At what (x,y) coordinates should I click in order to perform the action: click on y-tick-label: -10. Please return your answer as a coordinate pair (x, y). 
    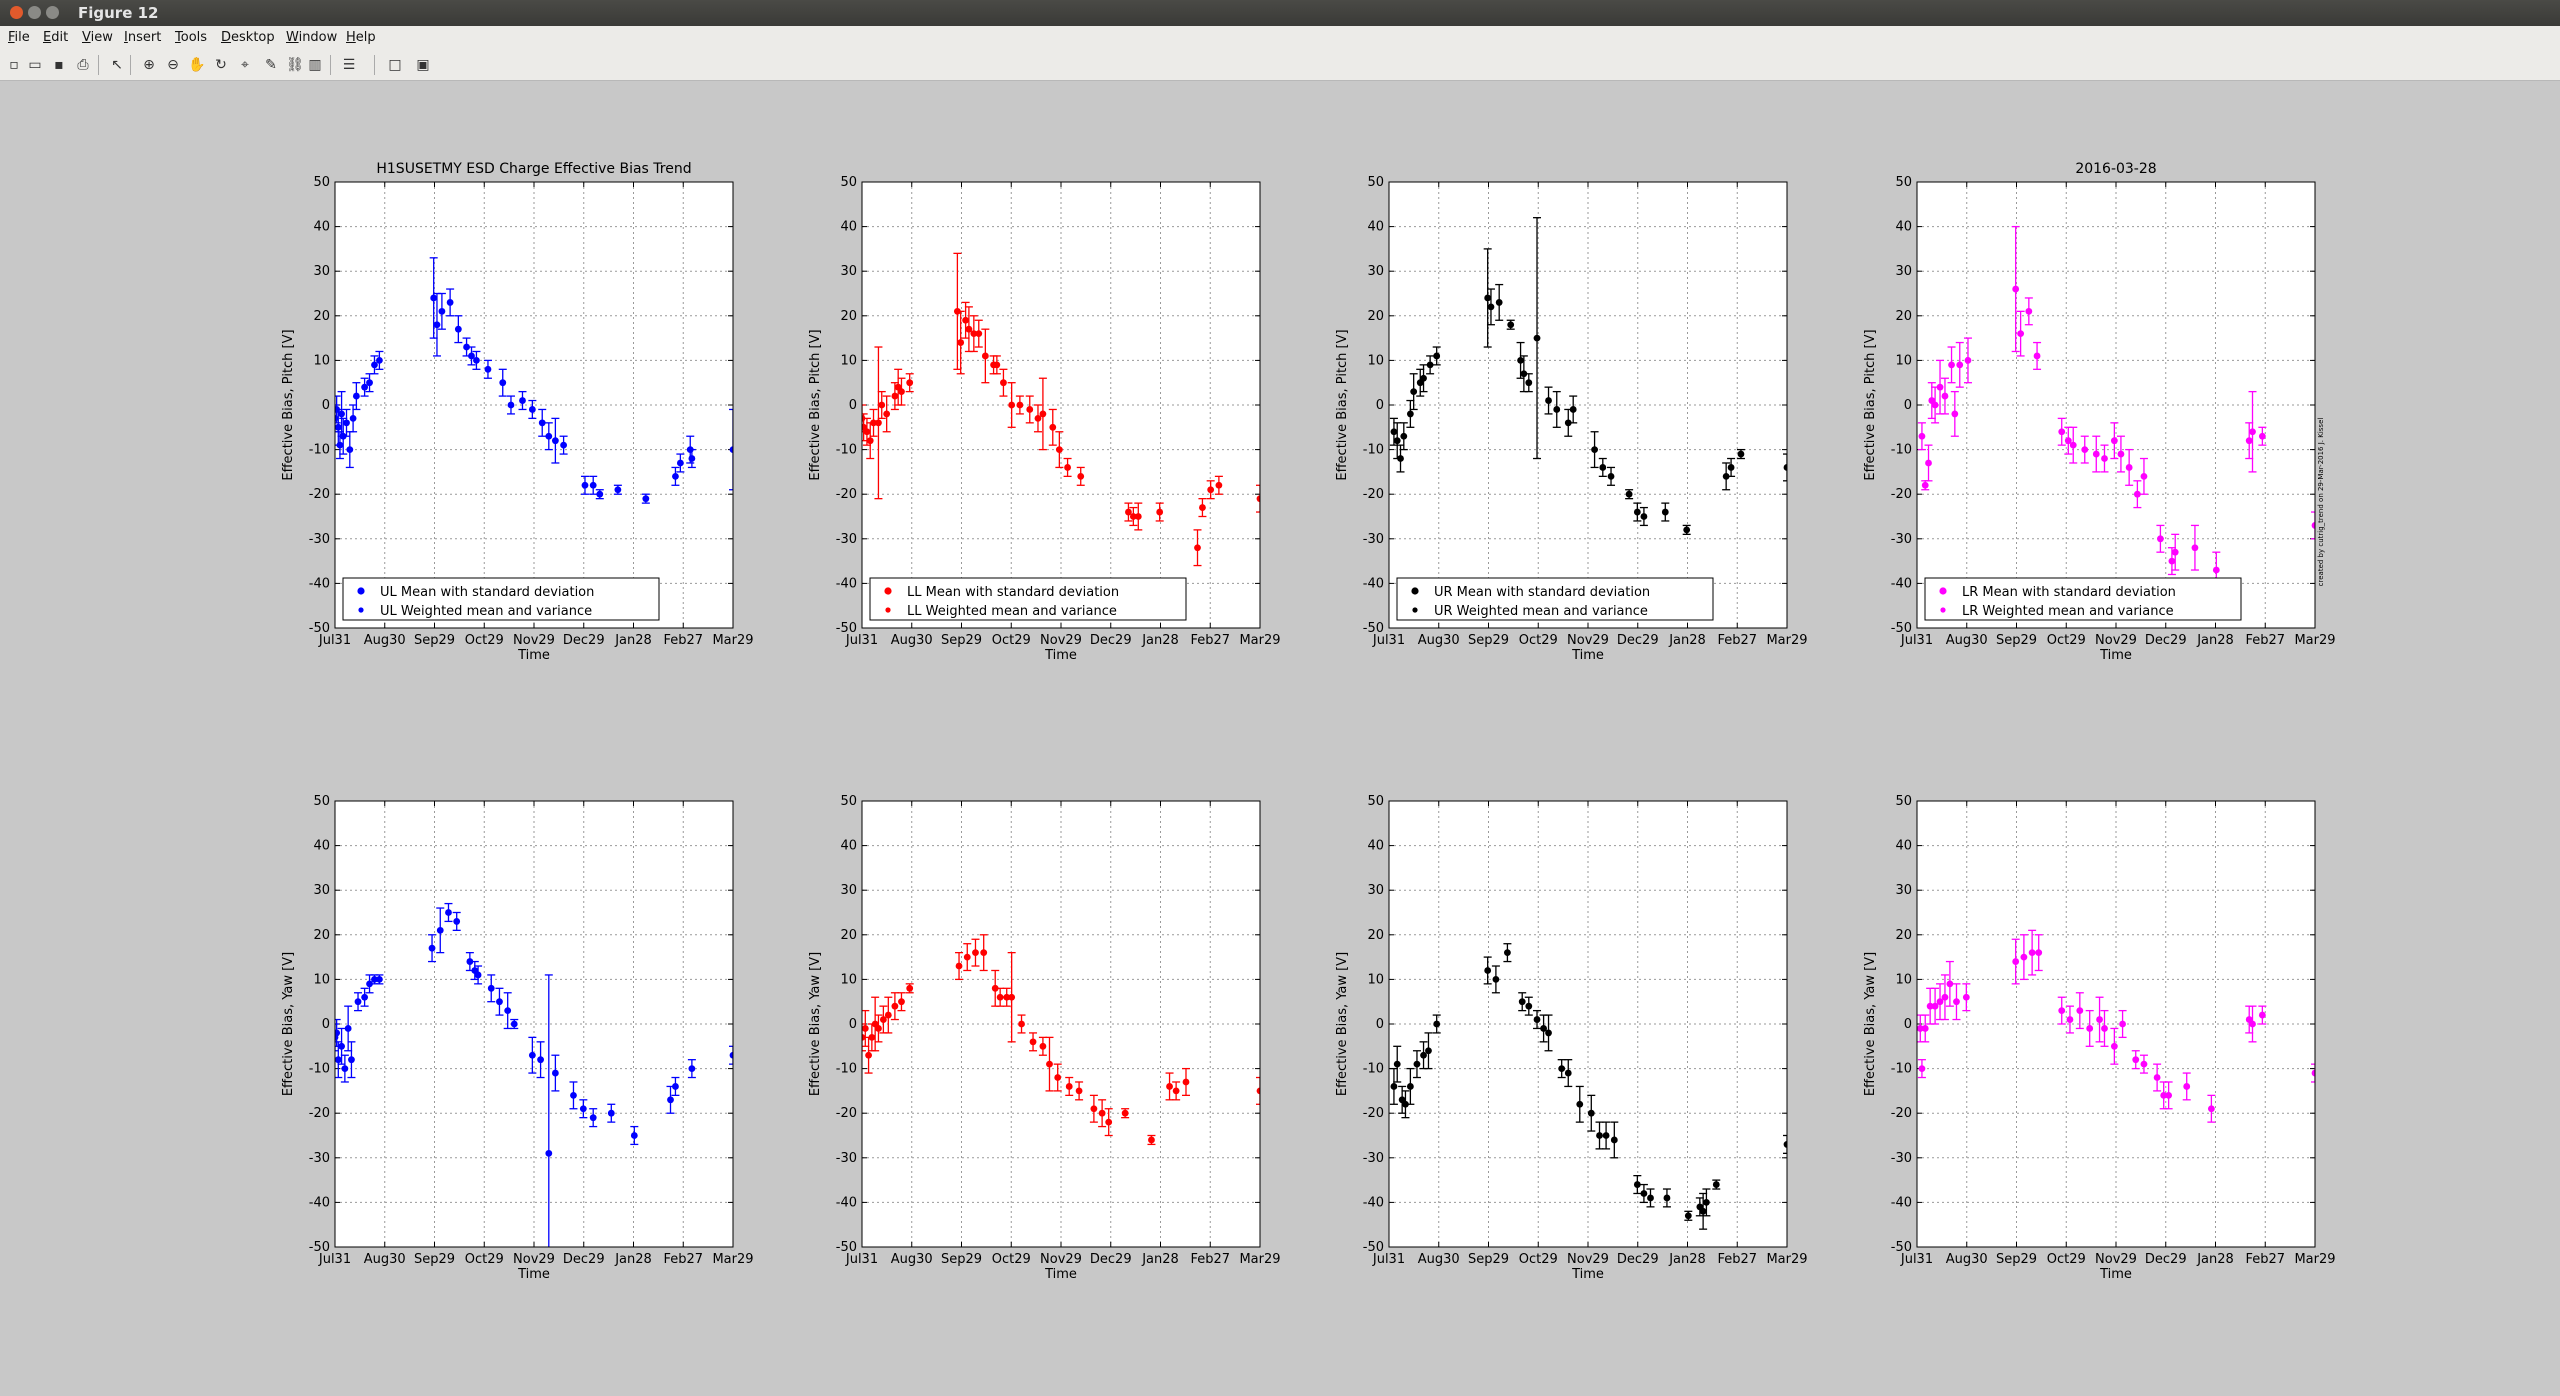
    Looking at the image, I should click on (319, 1069).